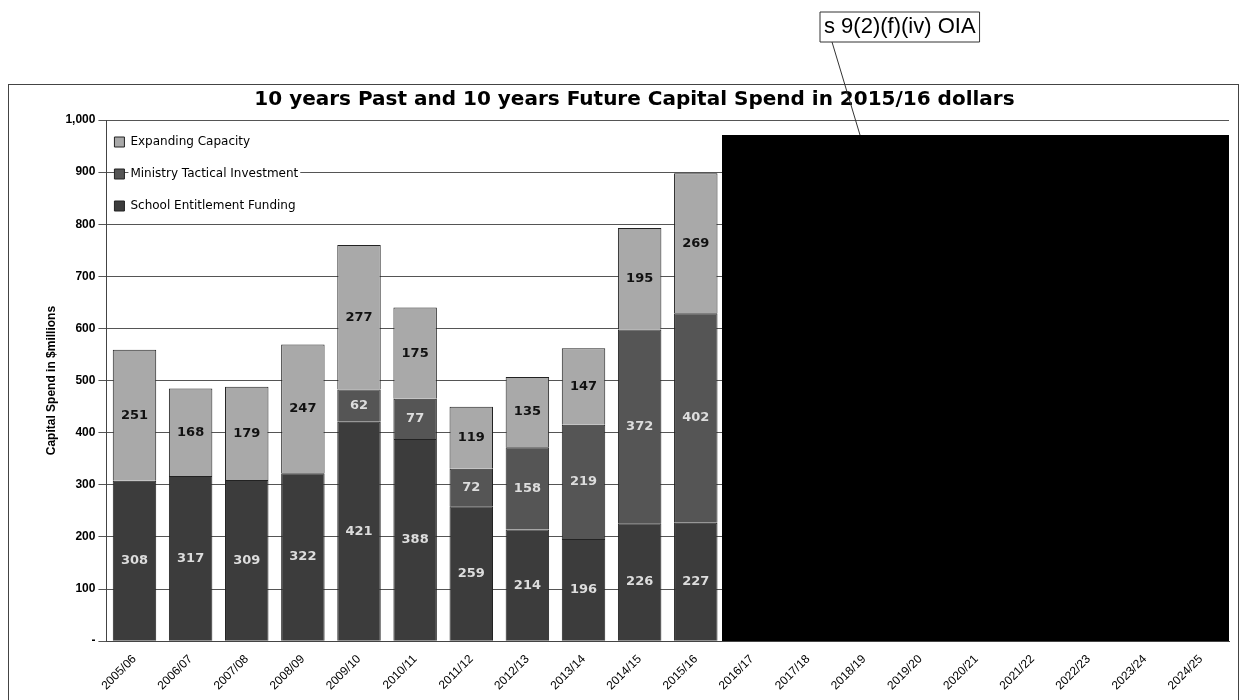 The image size is (1243, 700). I want to click on legend-label: Ministry Tactical Investment, so click(214, 173).